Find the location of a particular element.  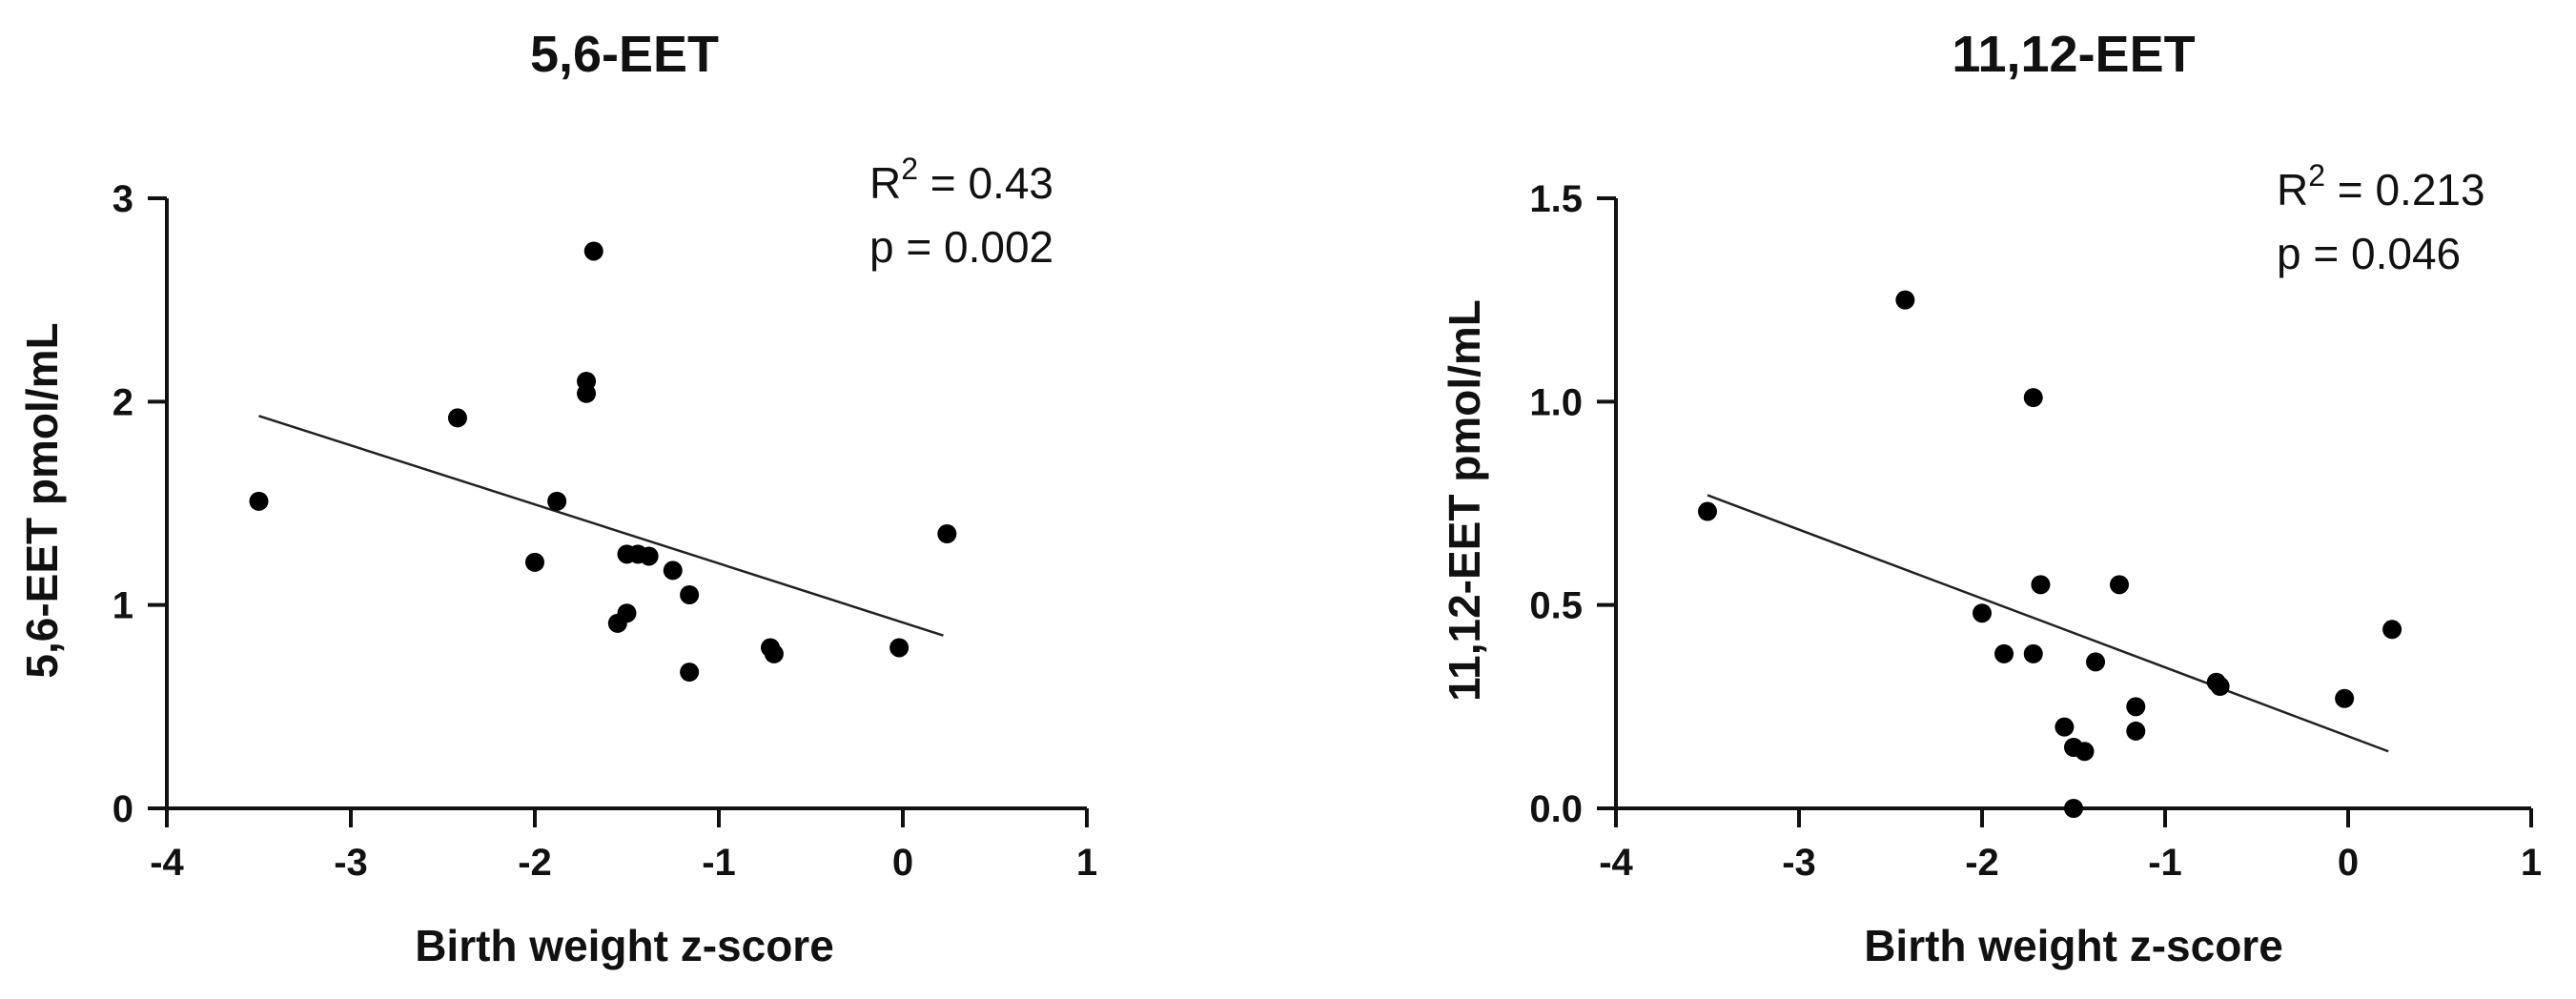

r-squared-value: = 0.43 is located at coordinates (986, 183).